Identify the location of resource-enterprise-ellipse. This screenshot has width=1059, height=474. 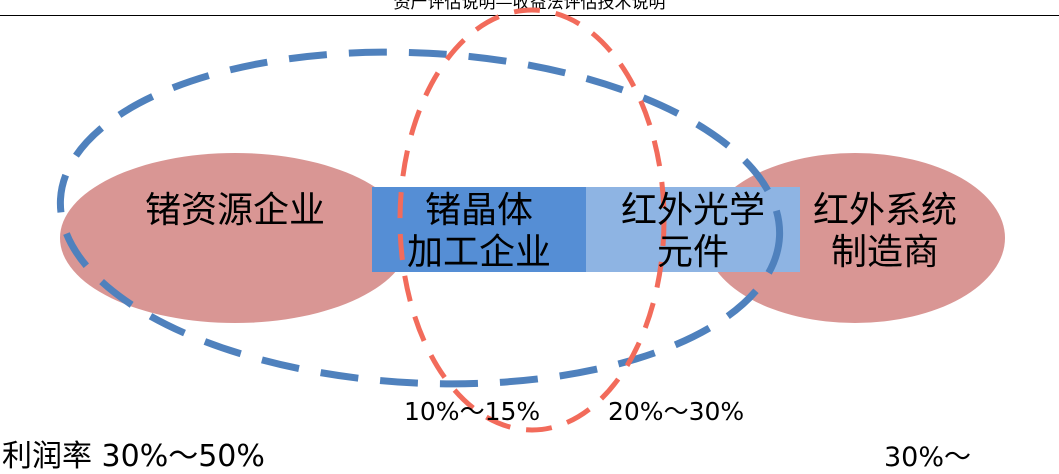
(235, 238).